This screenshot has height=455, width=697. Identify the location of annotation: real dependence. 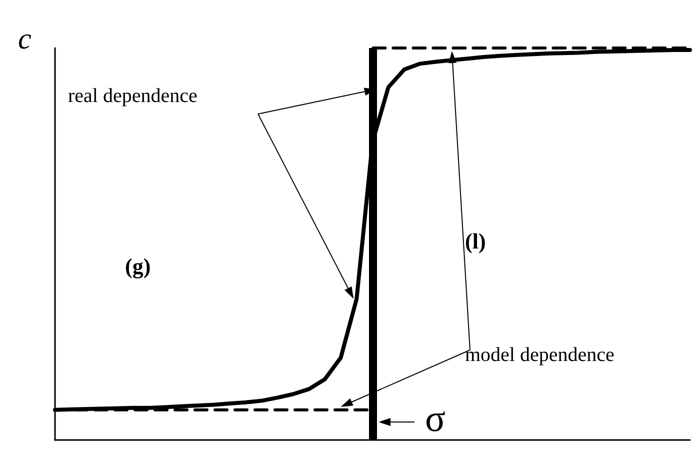
(133, 96).